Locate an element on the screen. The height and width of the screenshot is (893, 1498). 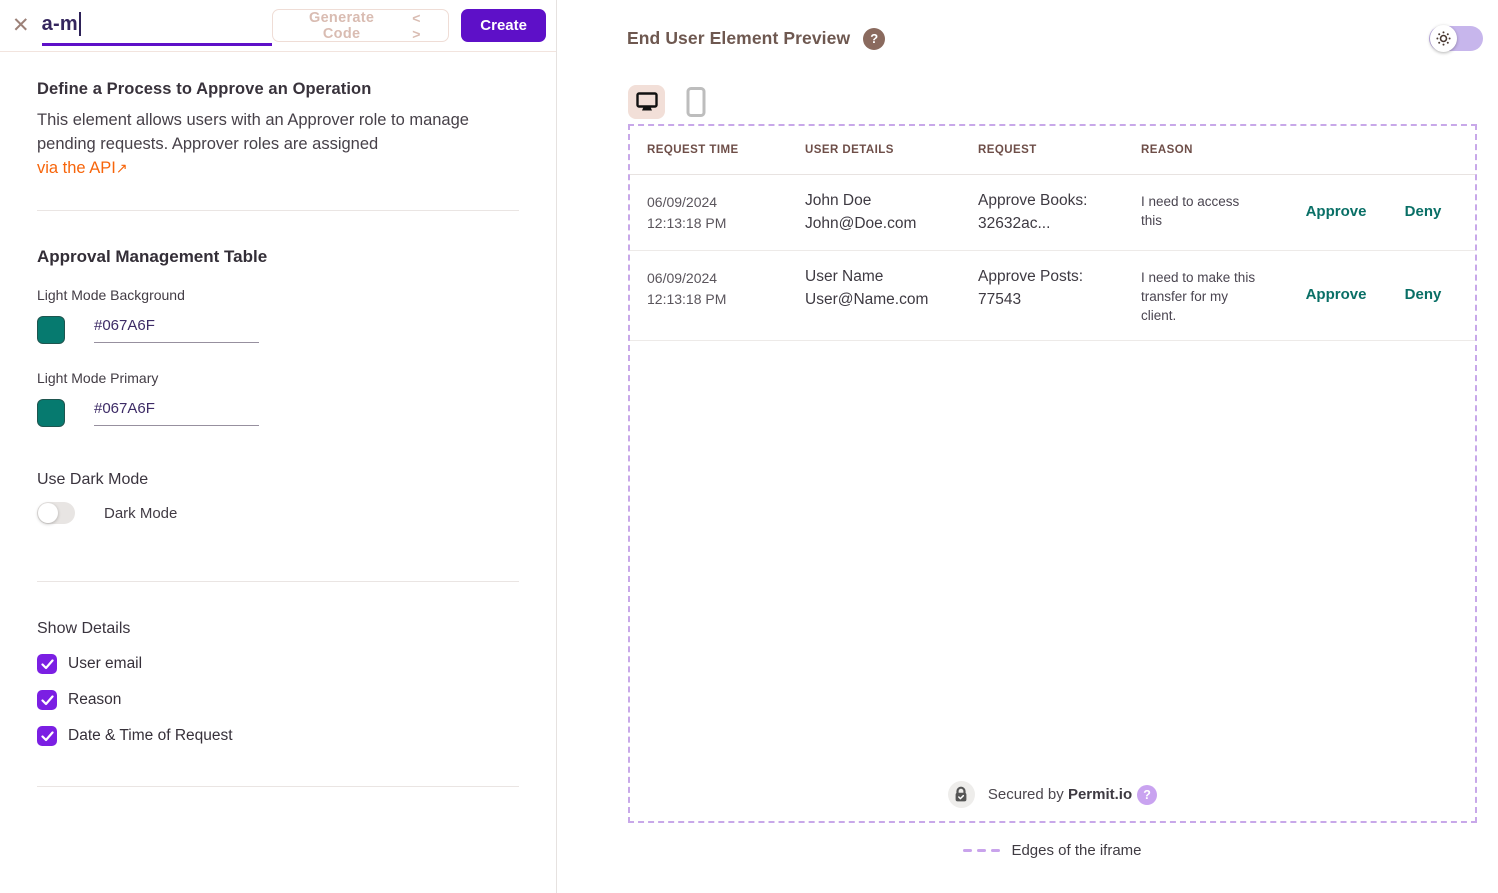
use-dark-mode-label: Use Dark Mode is located at coordinates (93, 479).